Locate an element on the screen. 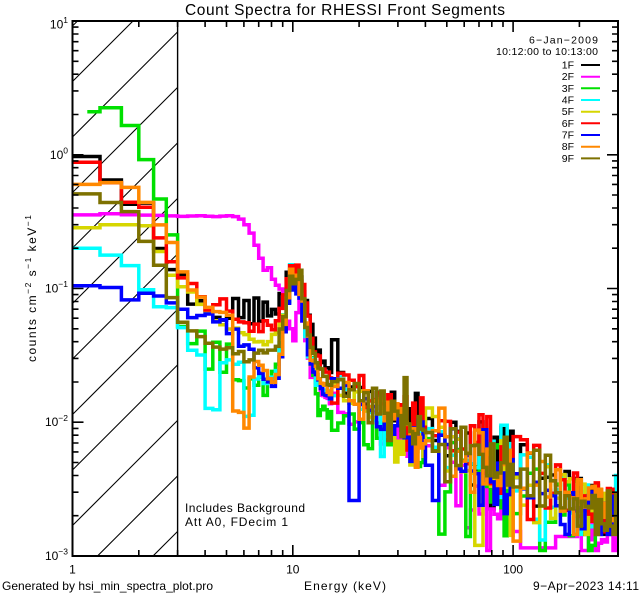 The image size is (640, 600). svg-text: 1 is located at coordinates (72, 570).